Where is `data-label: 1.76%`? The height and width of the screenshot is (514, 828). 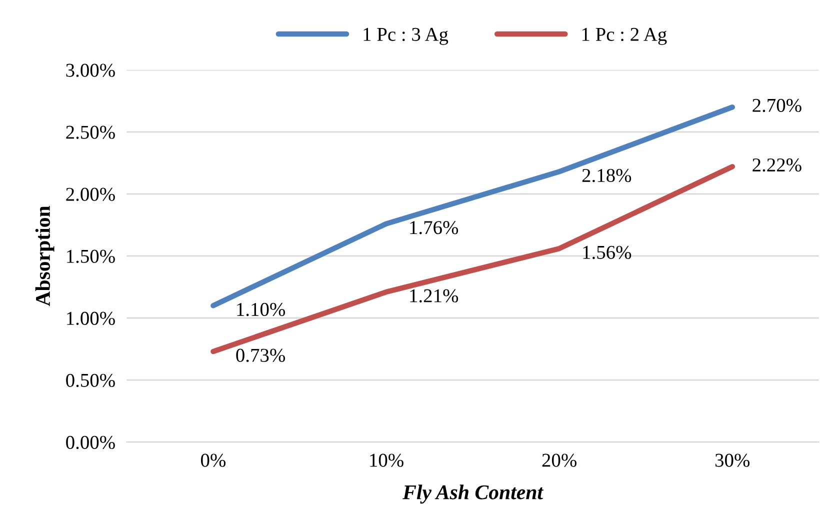 data-label: 1.76% is located at coordinates (434, 227).